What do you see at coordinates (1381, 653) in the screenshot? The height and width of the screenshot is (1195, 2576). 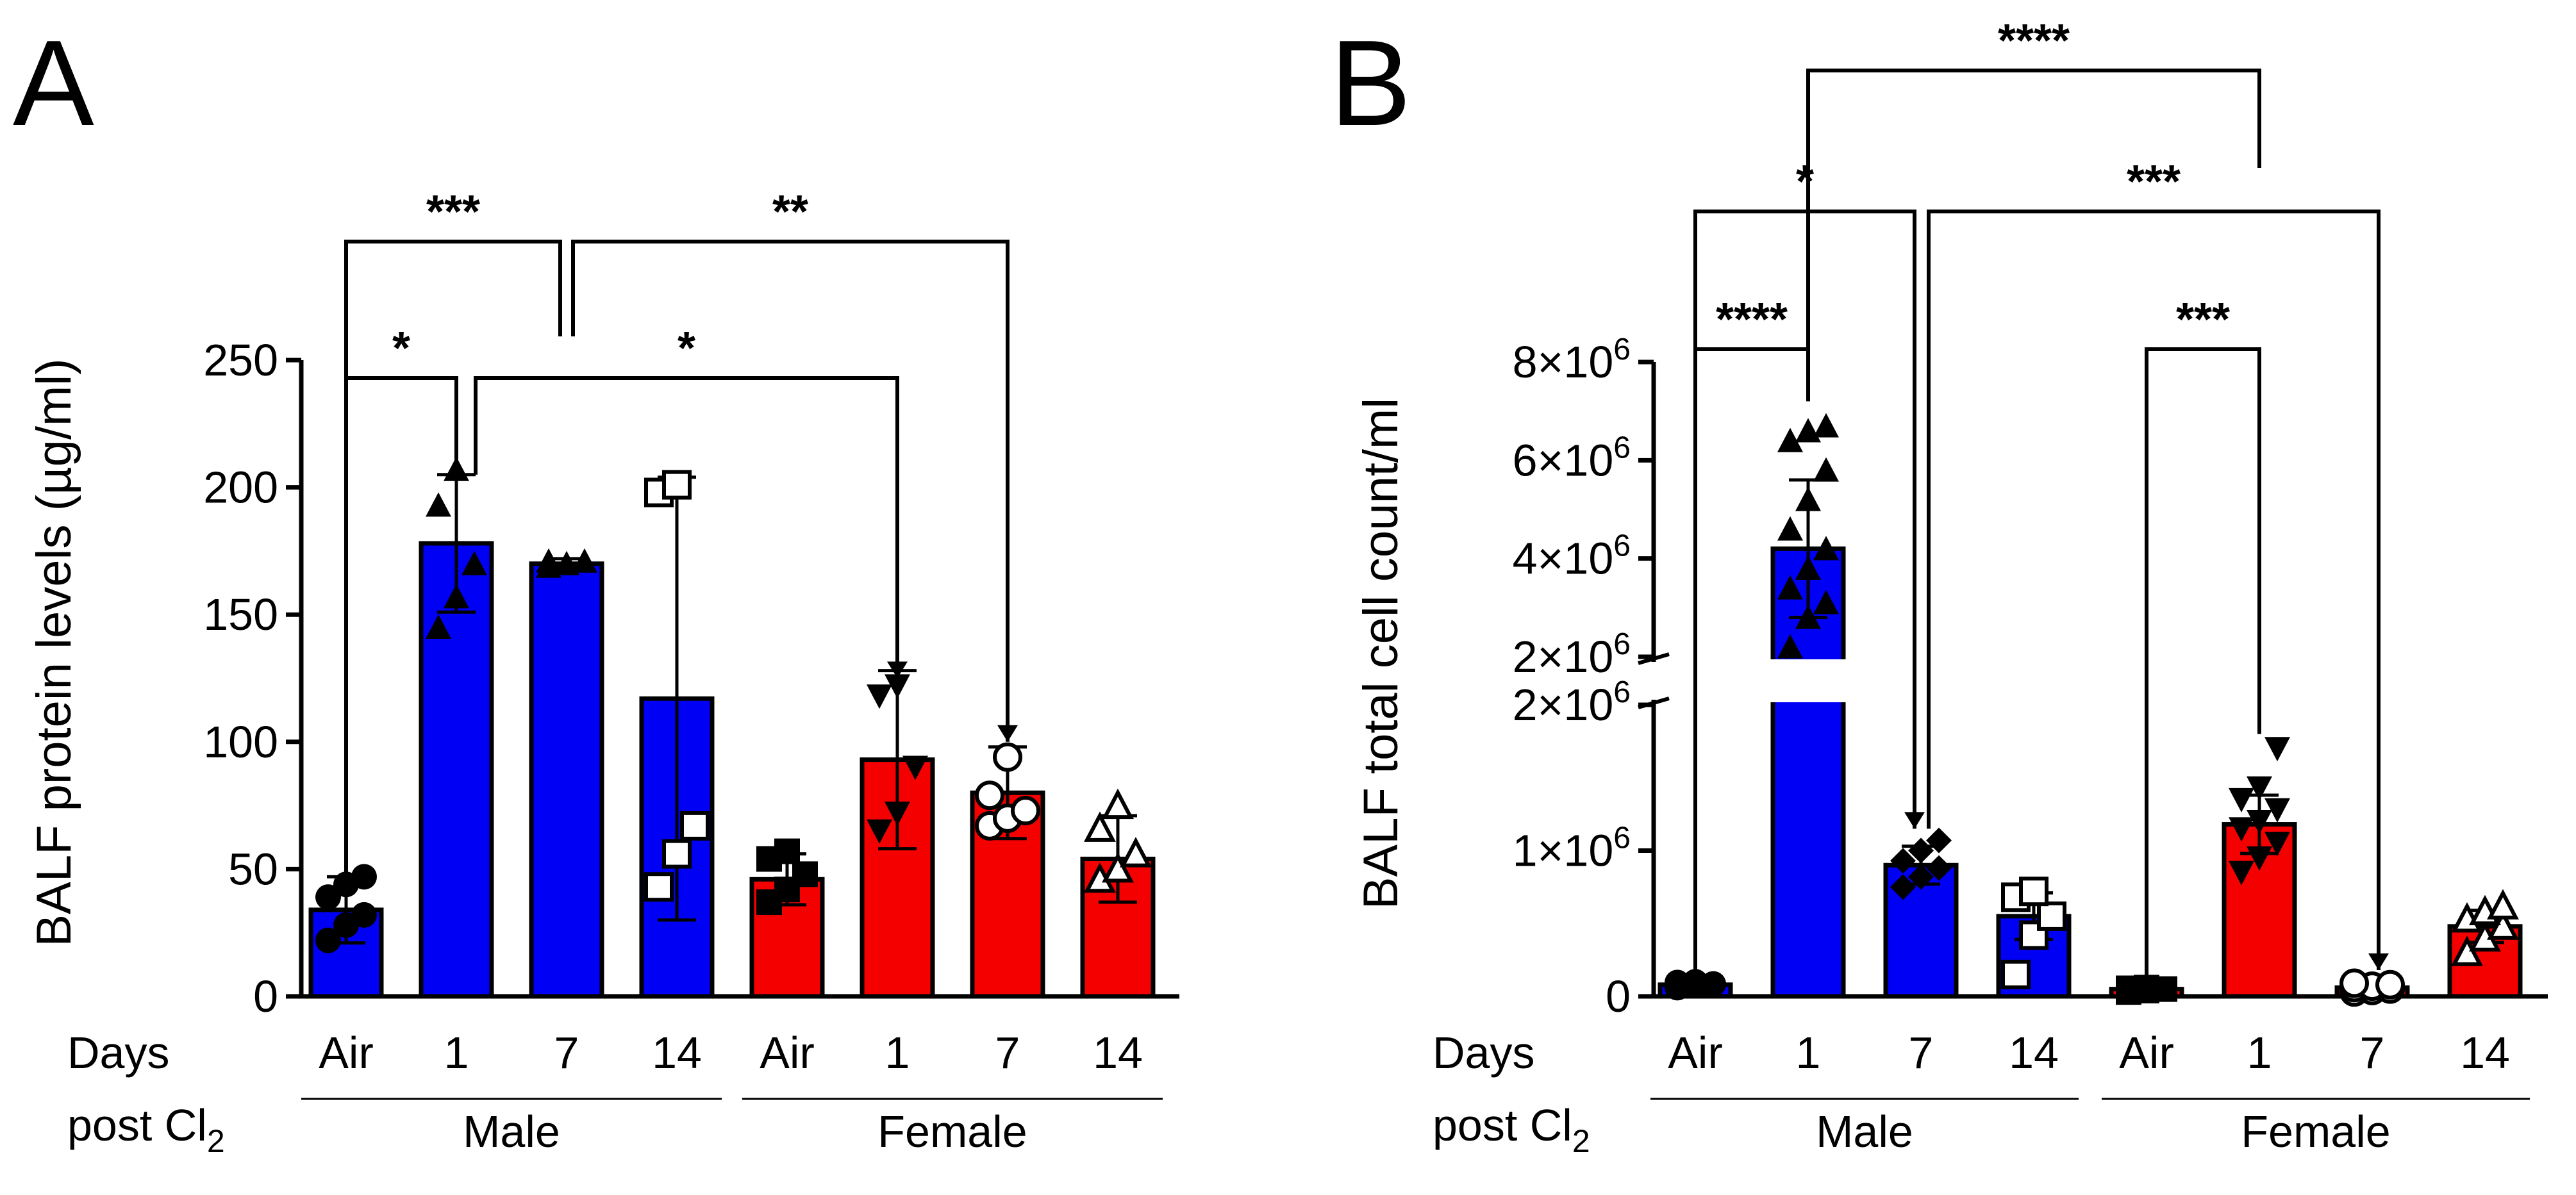 I see `y-axis-label: BALF total cell count/ml` at bounding box center [1381, 653].